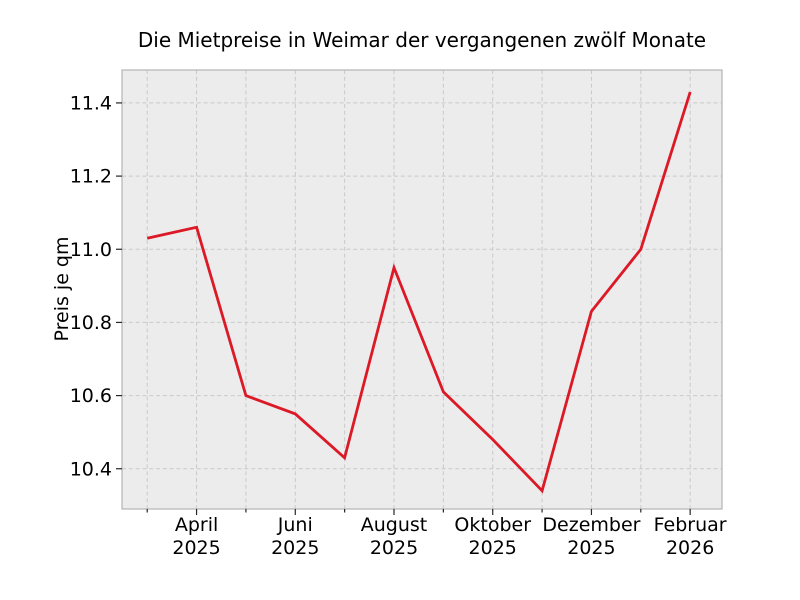  Describe the element at coordinates (91, 469) in the screenshot. I see `y-tick-label: 10.4` at that location.